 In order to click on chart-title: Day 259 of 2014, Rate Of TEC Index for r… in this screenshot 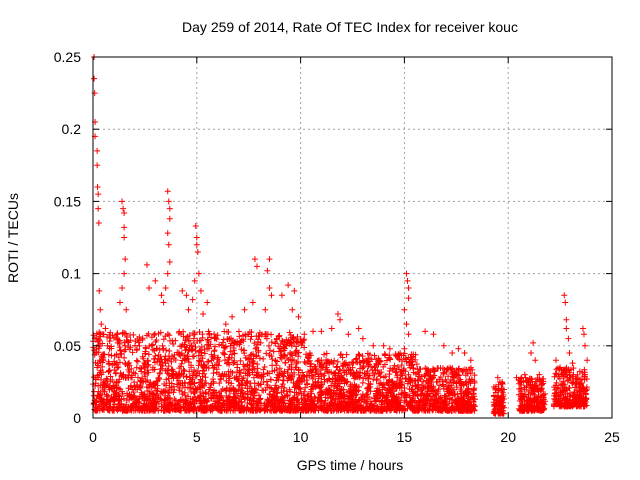, I will do `click(350, 27)`.